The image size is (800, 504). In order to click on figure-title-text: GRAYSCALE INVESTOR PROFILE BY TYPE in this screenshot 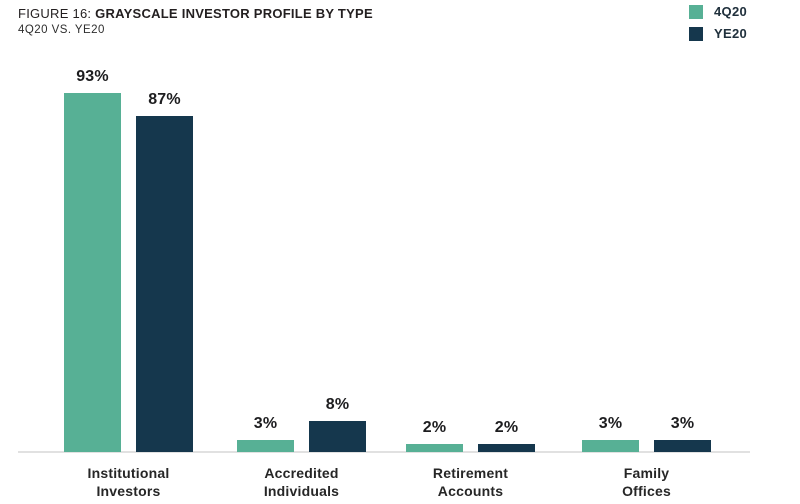, I will do `click(234, 13)`.